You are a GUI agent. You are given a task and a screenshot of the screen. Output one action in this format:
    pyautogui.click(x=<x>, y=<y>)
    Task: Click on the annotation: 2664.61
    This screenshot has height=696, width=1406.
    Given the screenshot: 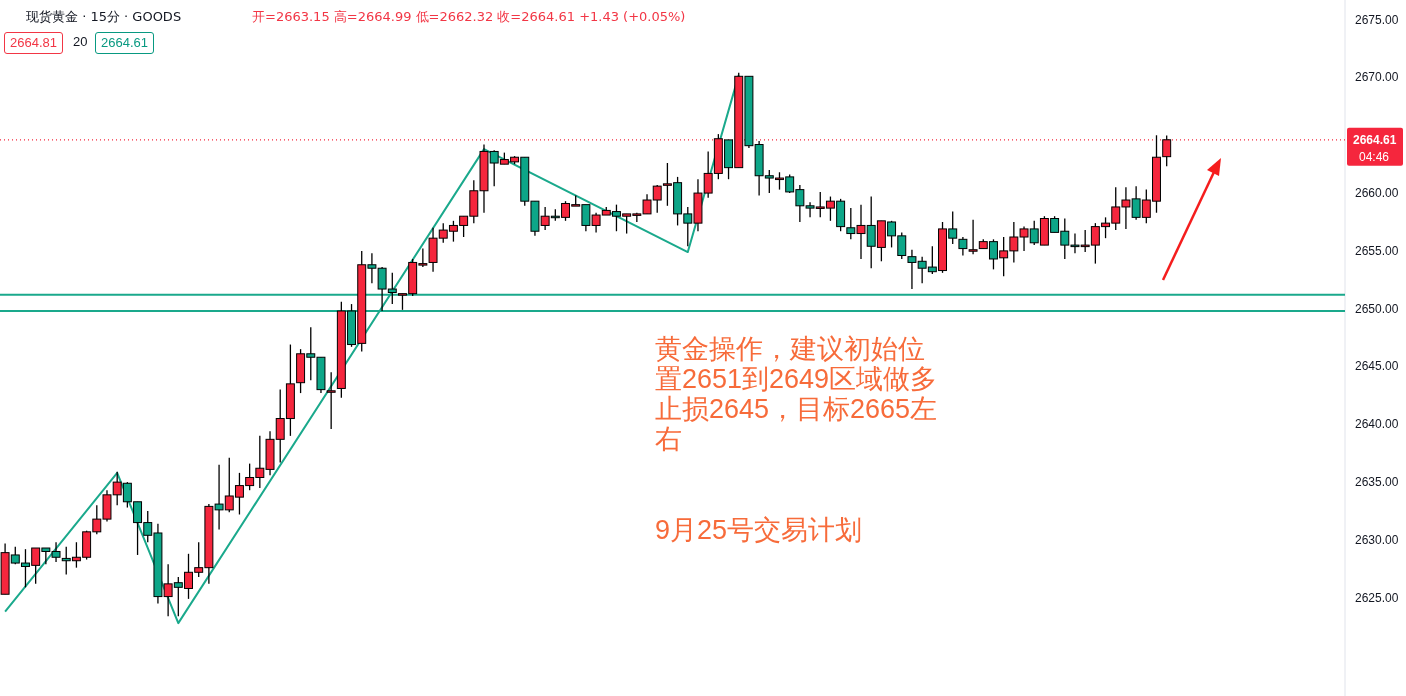 What is the action you would take?
    pyautogui.click(x=124, y=43)
    